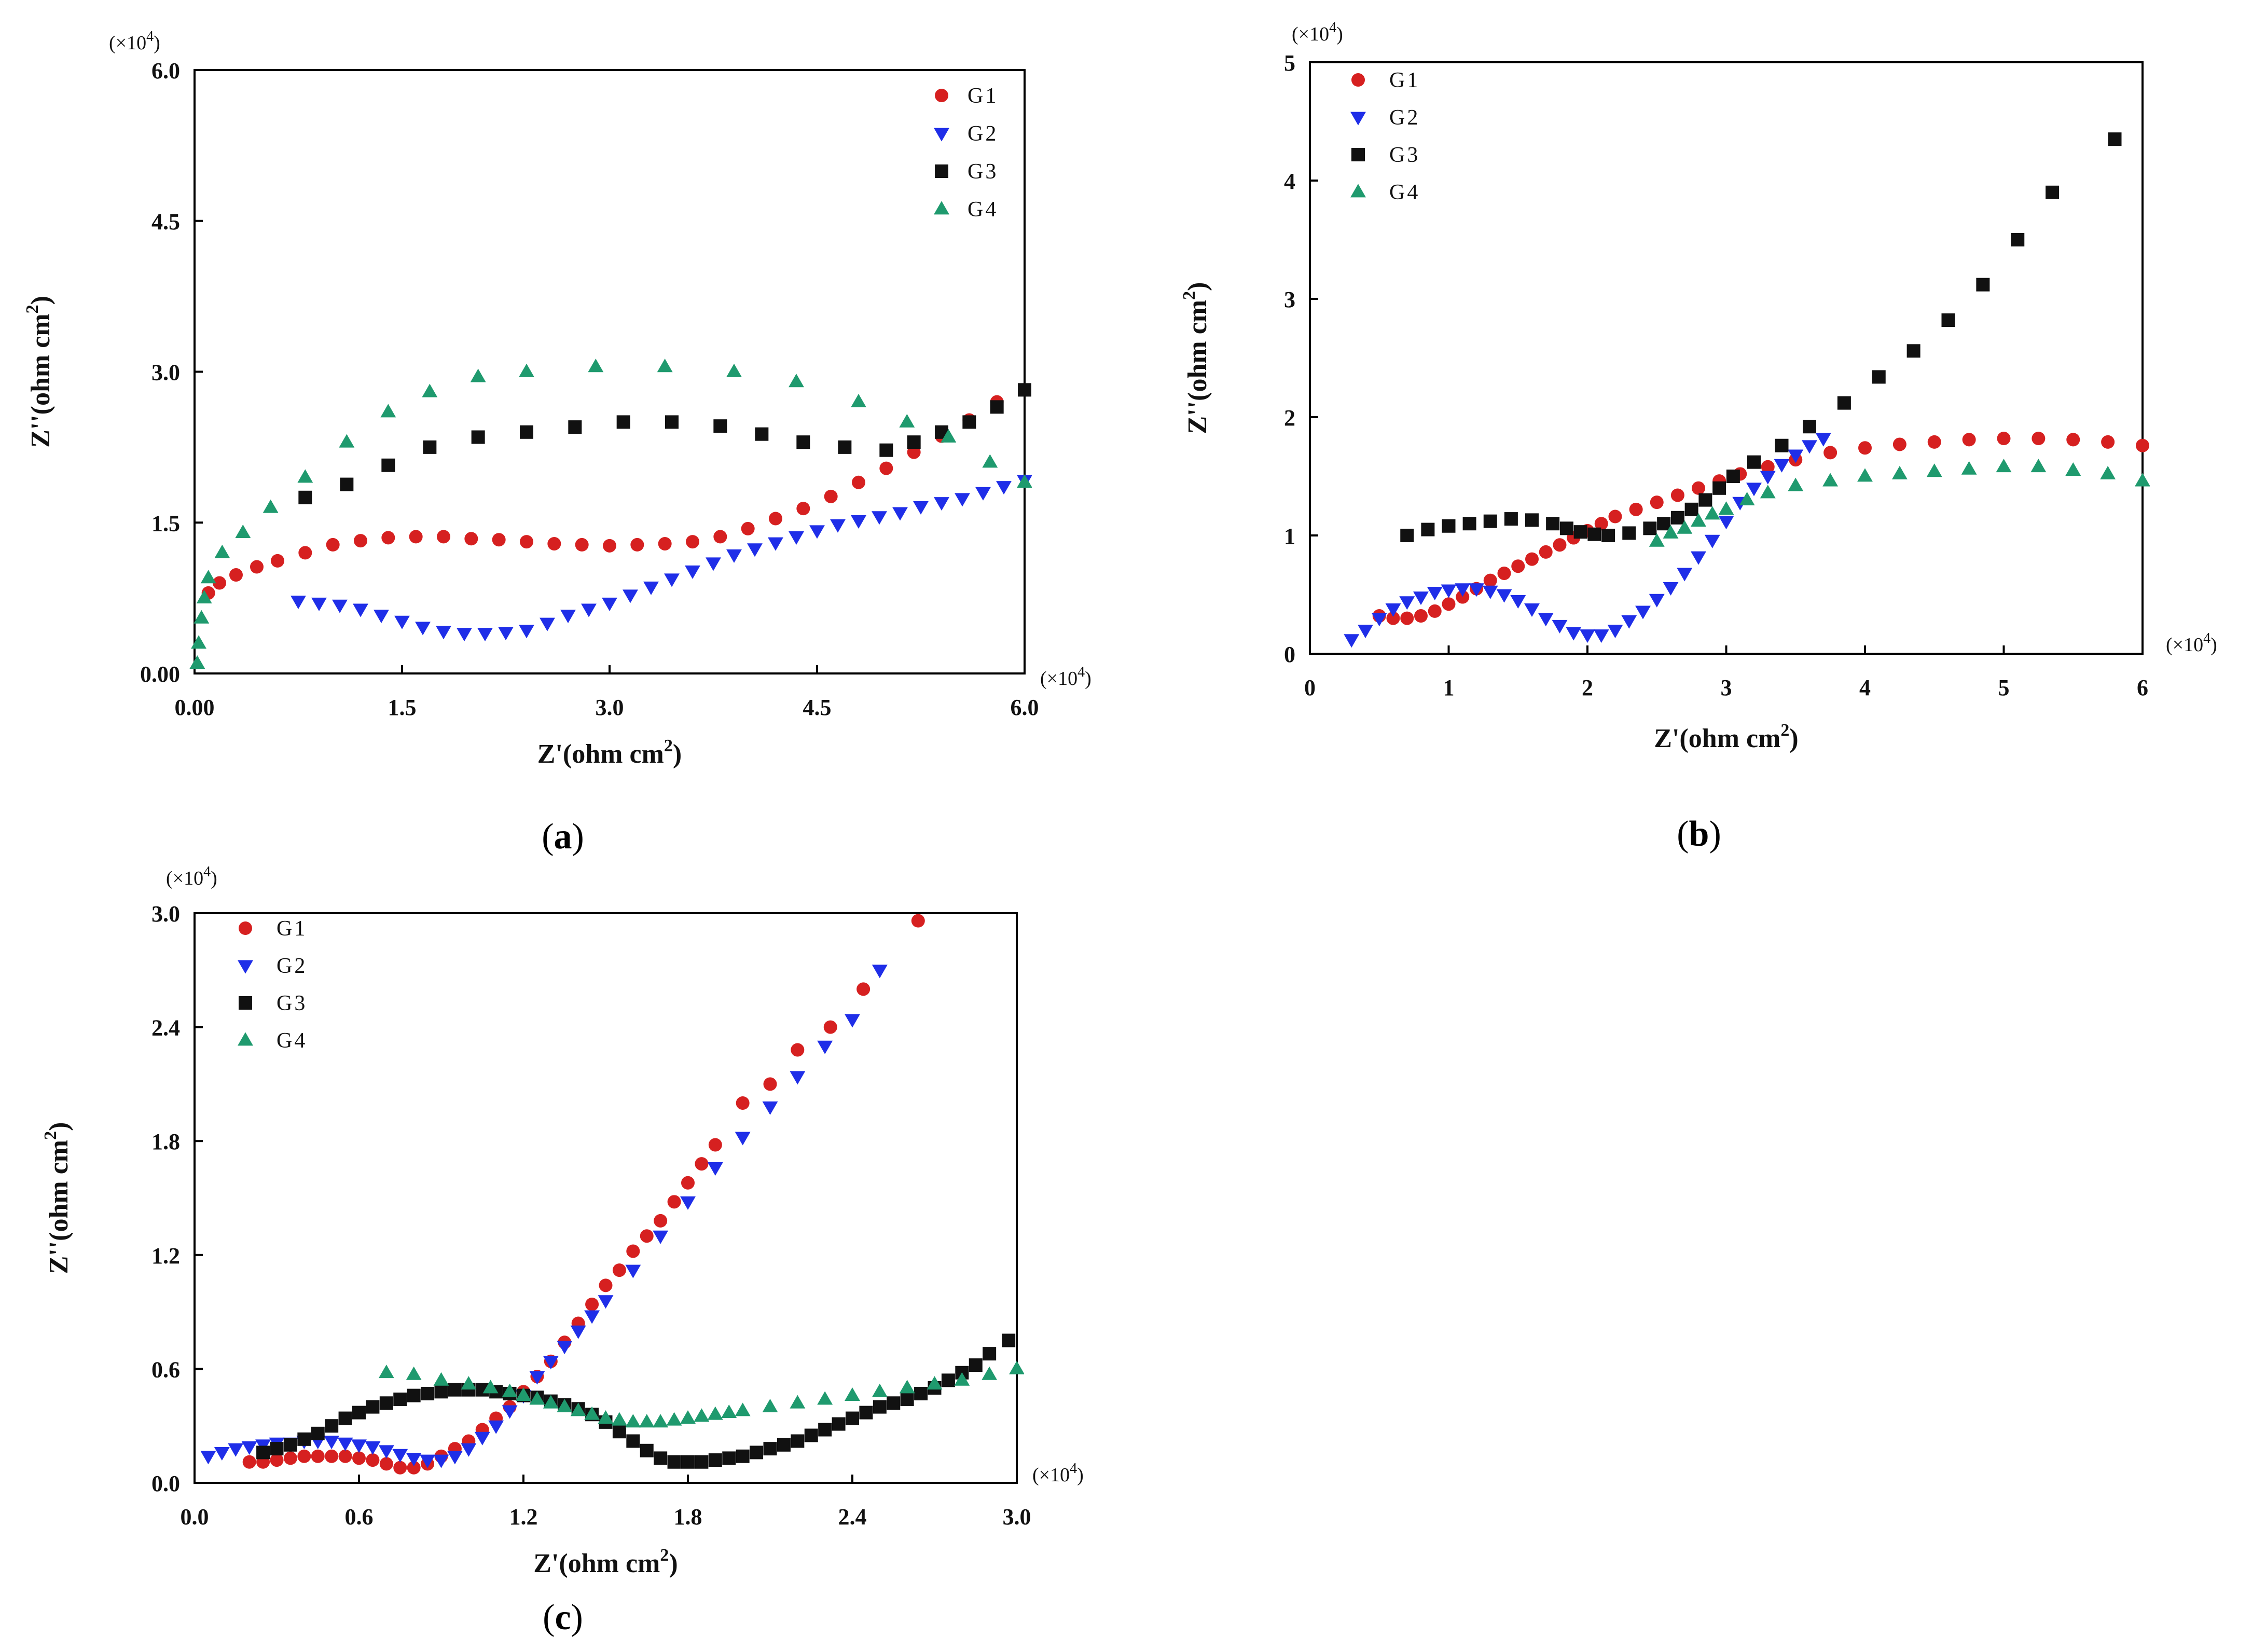  I want to click on x-multiplier-text-a: (×10, so click(1058, 679).